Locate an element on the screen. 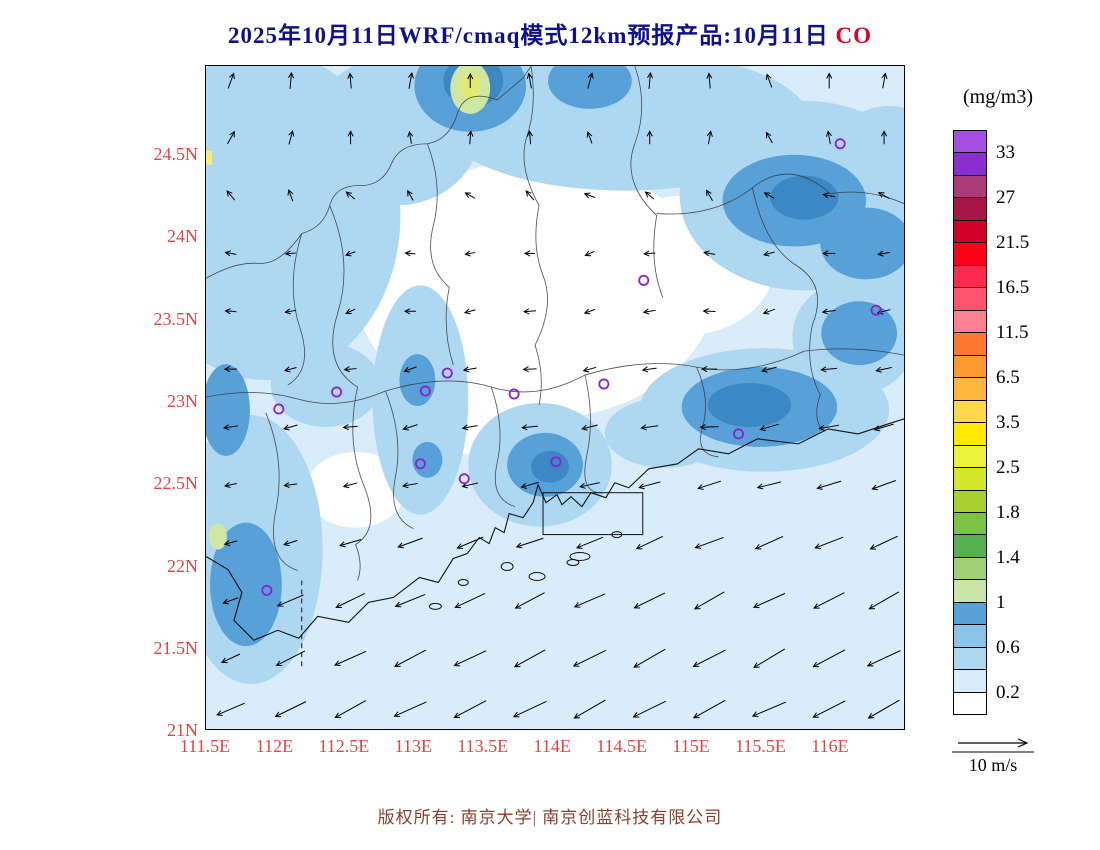 This screenshot has width=1100, height=850. colorbar-tick-label: 1.4 is located at coordinates (1008, 557).